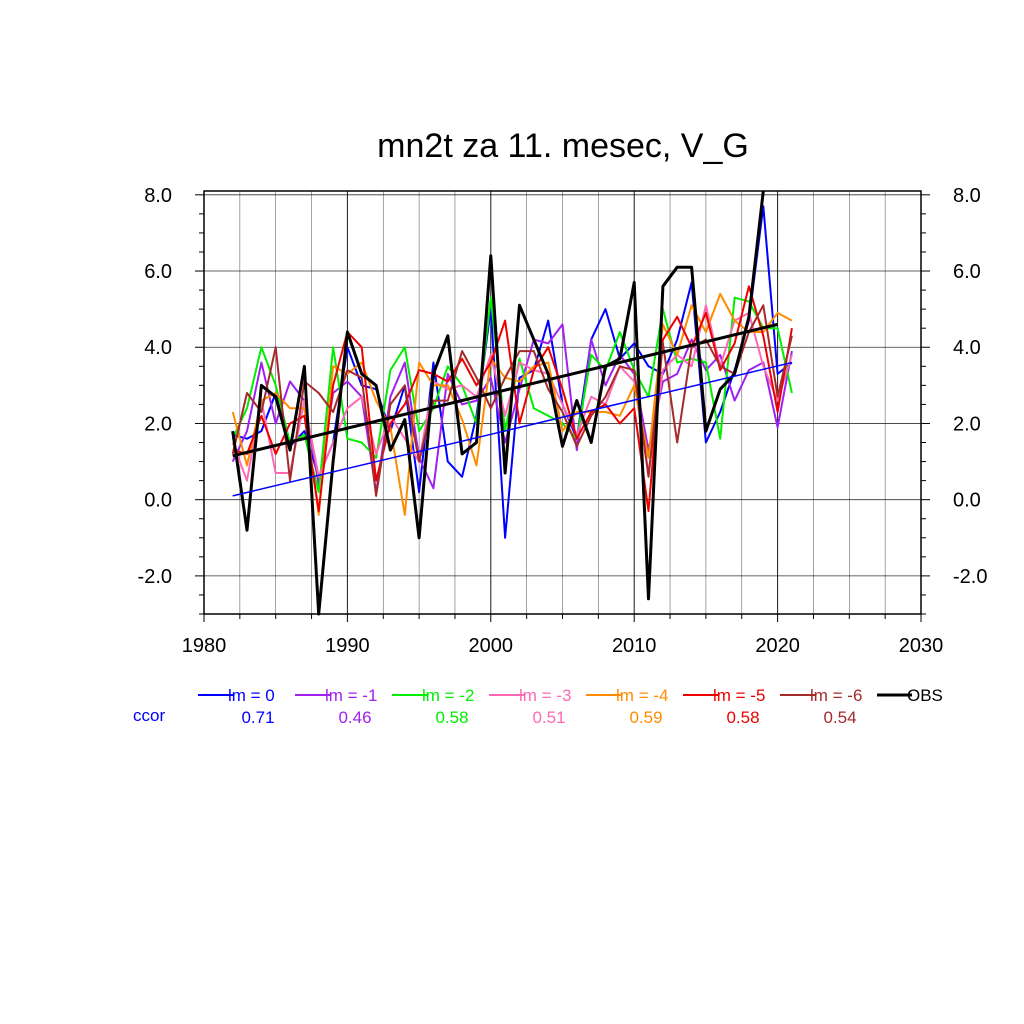 The height and width of the screenshot is (1024, 1024). Describe the element at coordinates (839, 717) in the screenshot. I see `legend-ccor-value: 0.54` at that location.